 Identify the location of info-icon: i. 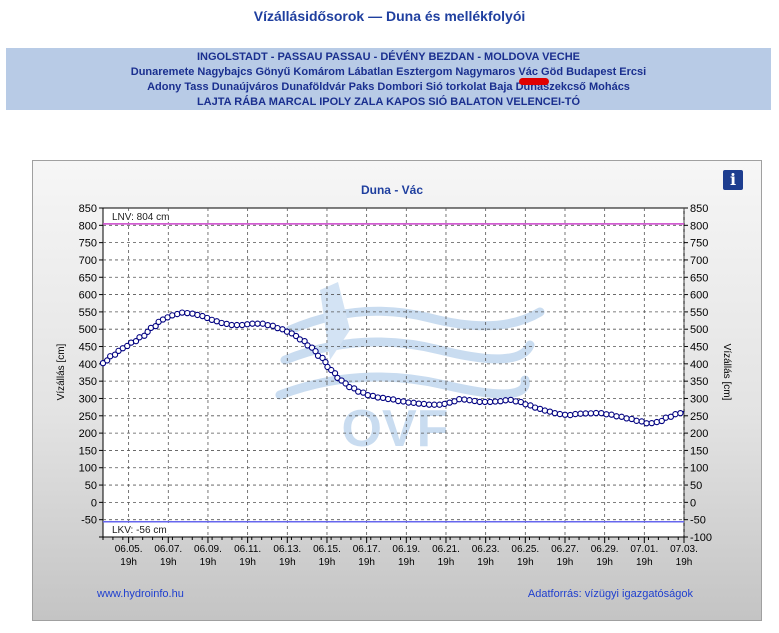
(733, 180).